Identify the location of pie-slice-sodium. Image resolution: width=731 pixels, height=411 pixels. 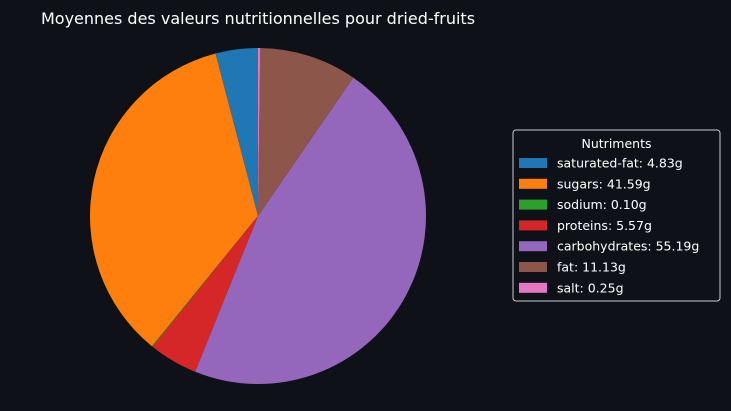
(204, 281).